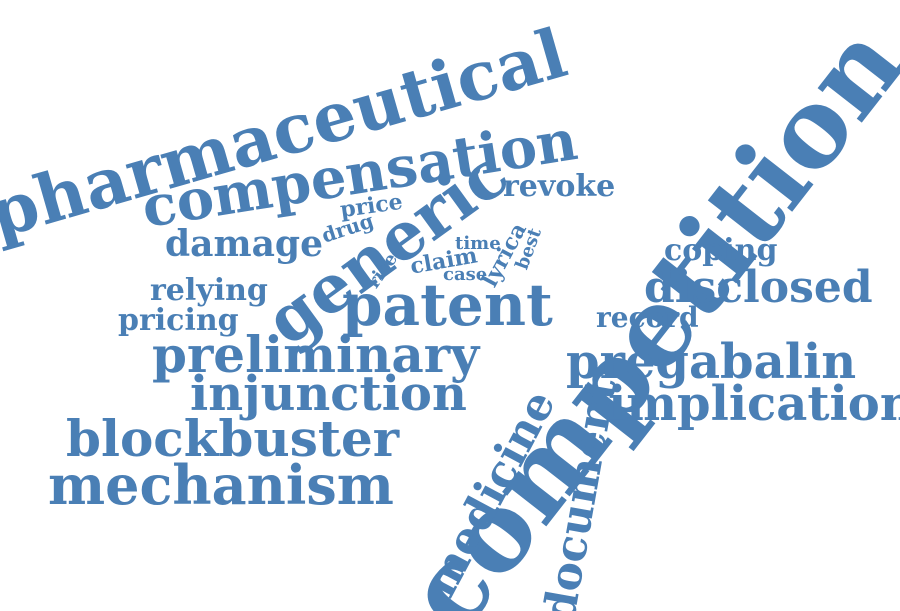 The image size is (900, 611). Describe the element at coordinates (721, 250) in the screenshot. I see `word-coping: coping` at that location.